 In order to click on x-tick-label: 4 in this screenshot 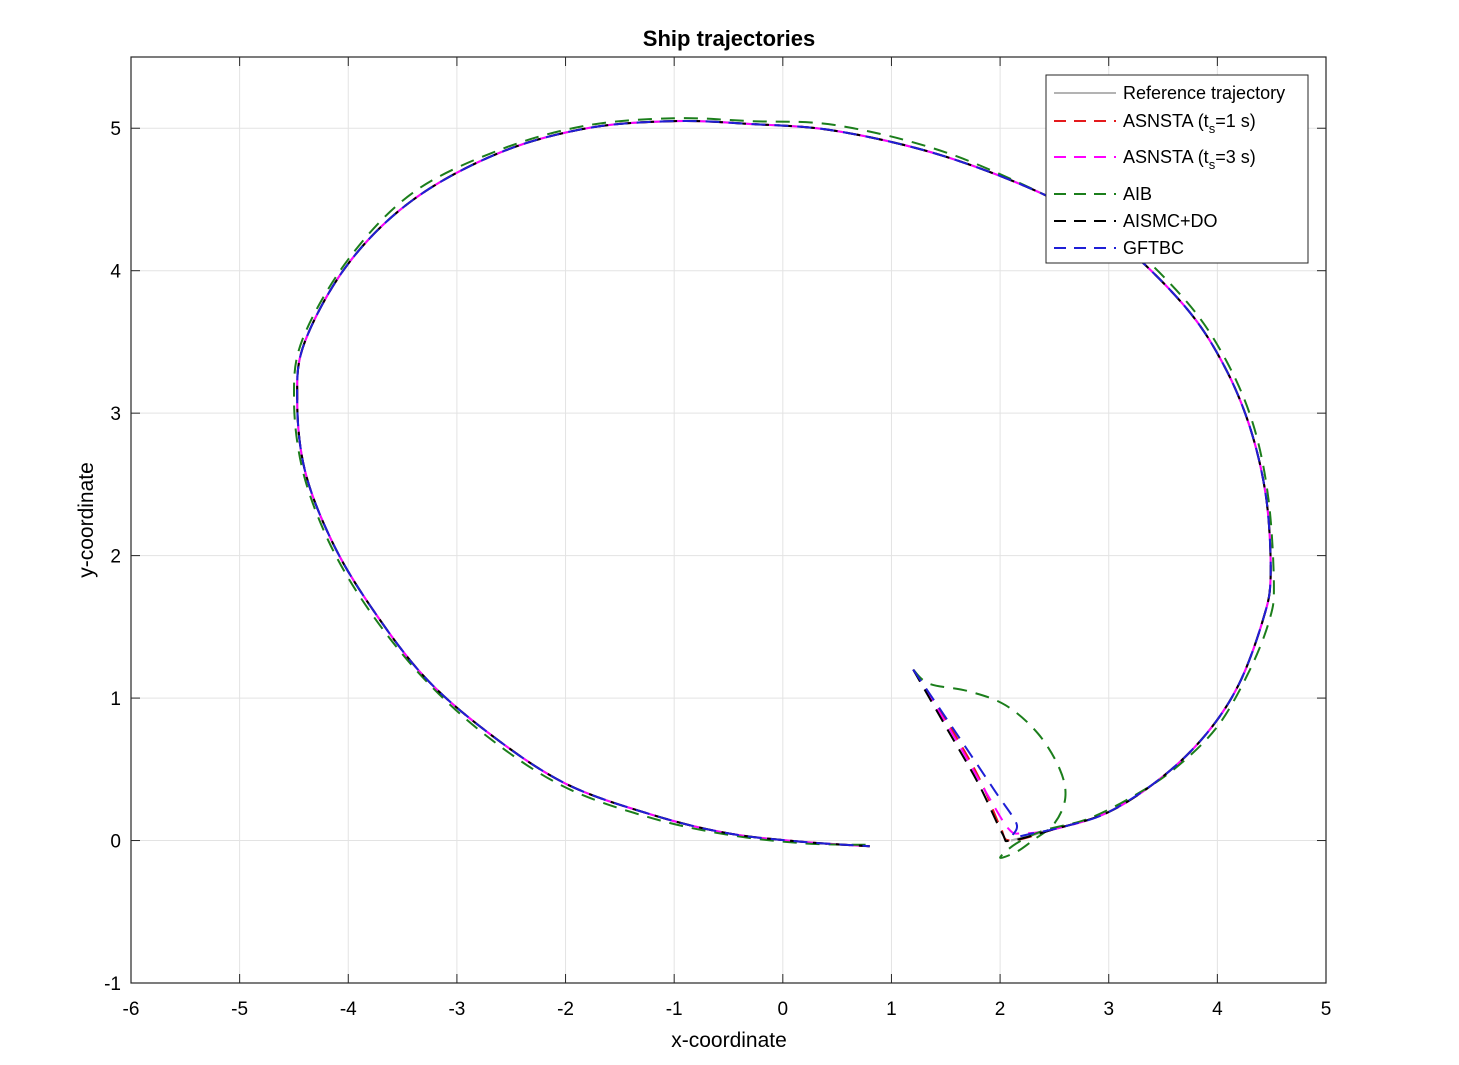, I will do `click(1217, 1009)`.